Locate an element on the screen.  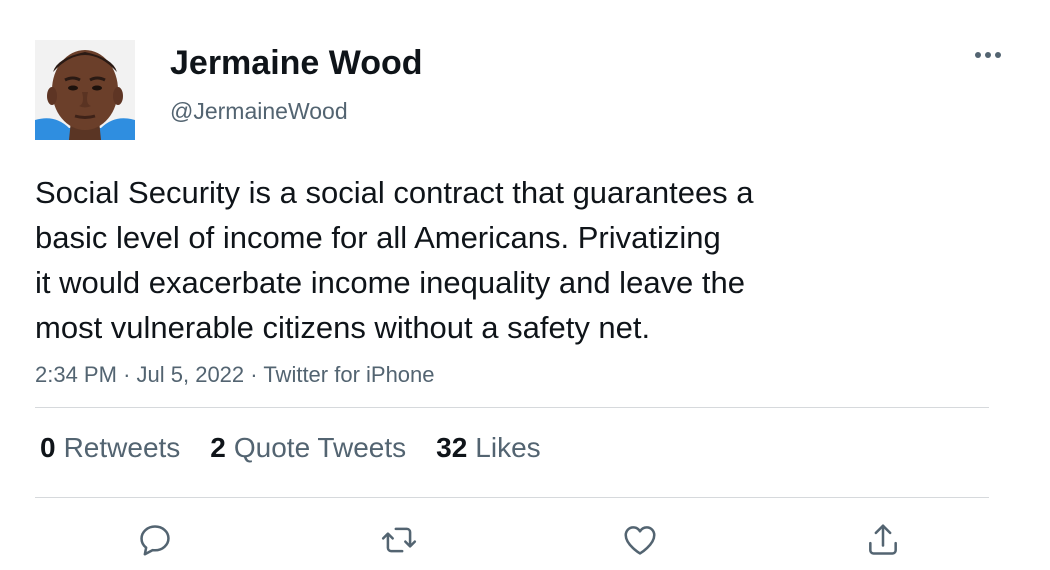
retweets-count: 0 is located at coordinates (48, 447).